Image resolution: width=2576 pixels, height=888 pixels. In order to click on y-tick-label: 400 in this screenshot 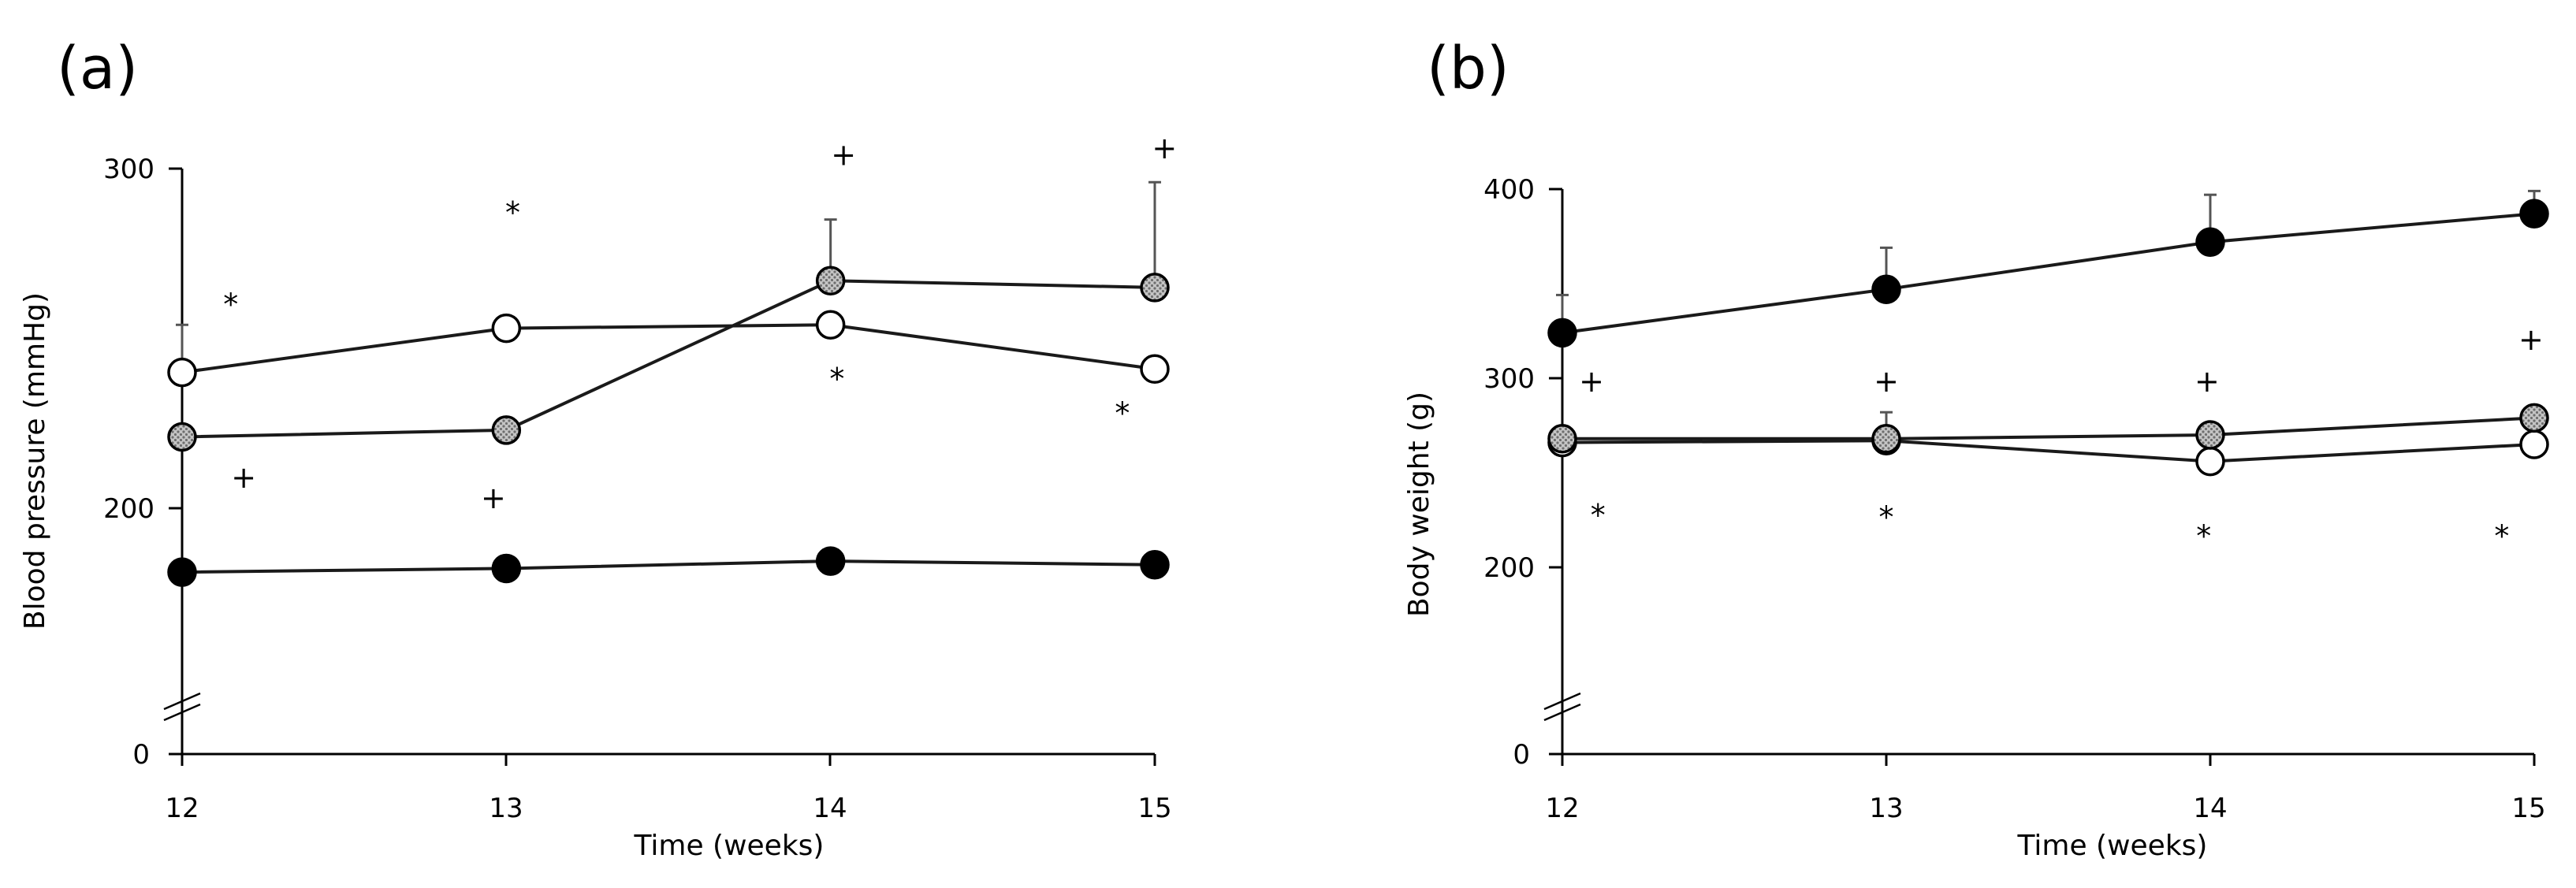, I will do `click(1509, 190)`.